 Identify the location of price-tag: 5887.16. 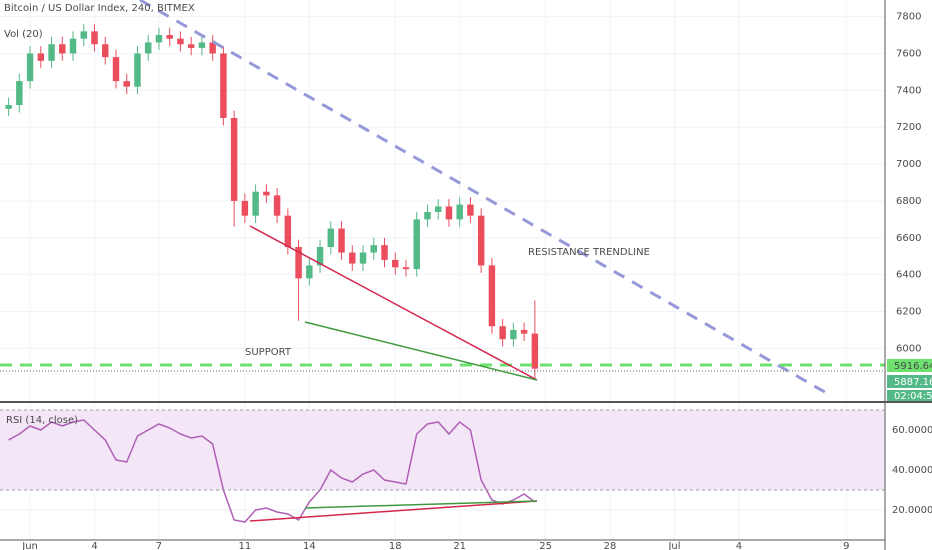
(913, 382).